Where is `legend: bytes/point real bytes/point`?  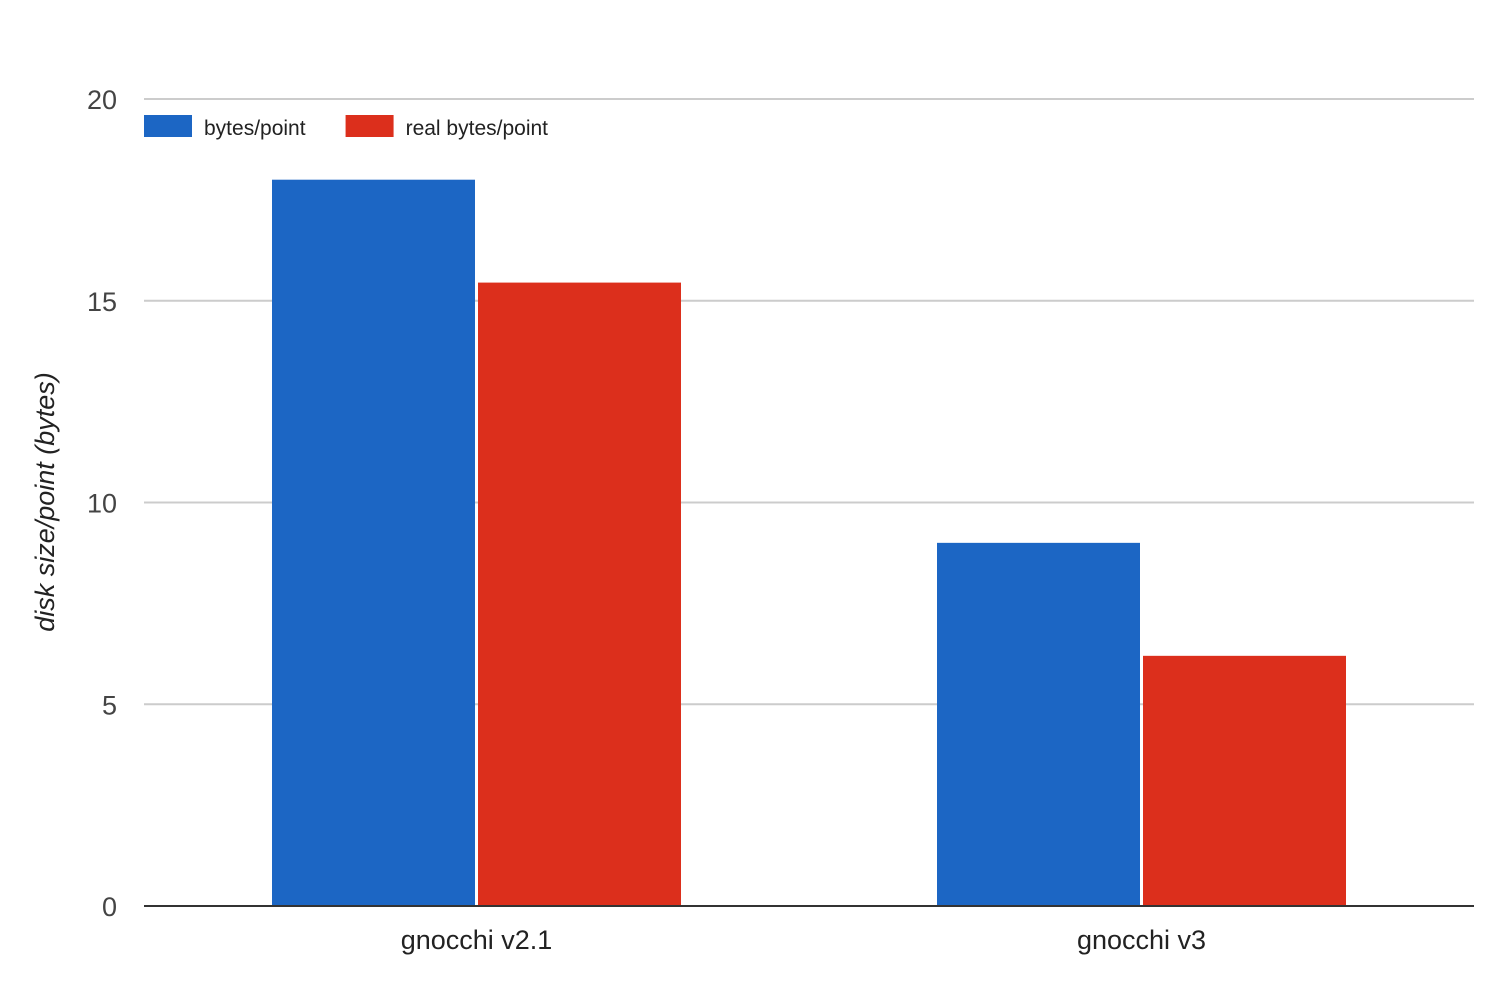 legend: bytes/point real bytes/point is located at coordinates (346, 127).